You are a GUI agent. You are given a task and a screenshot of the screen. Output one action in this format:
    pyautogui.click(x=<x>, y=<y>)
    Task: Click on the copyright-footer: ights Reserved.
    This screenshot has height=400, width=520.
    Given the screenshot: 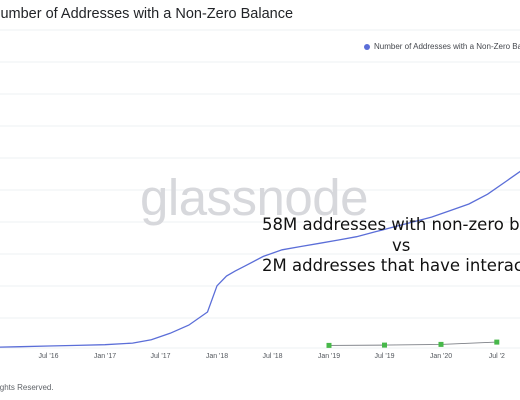 What is the action you would take?
    pyautogui.click(x=27, y=387)
    